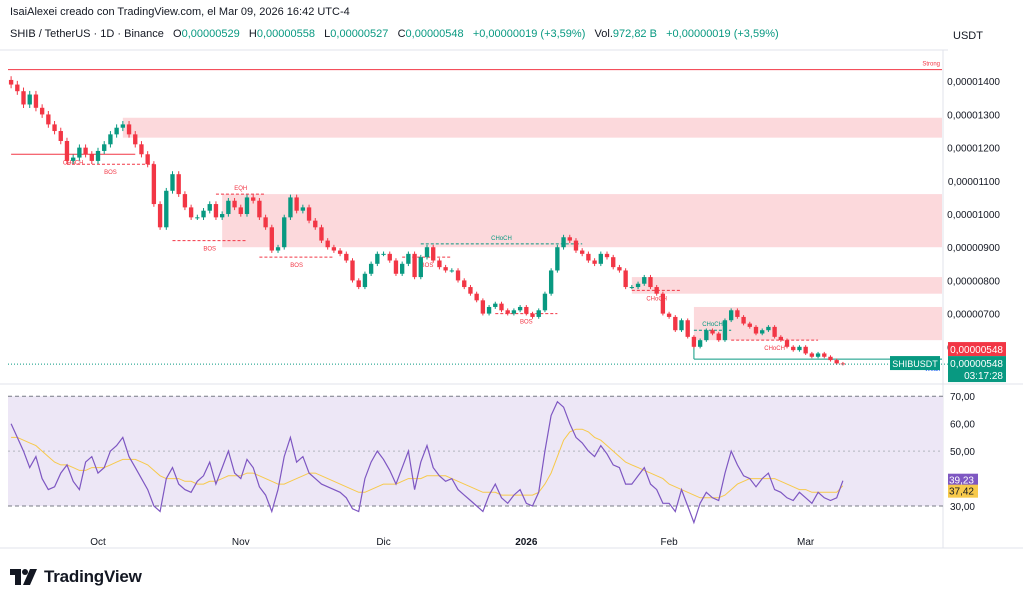  What do you see at coordinates (806, 542) in the screenshot?
I see `time-axis-tick: Mar` at bounding box center [806, 542].